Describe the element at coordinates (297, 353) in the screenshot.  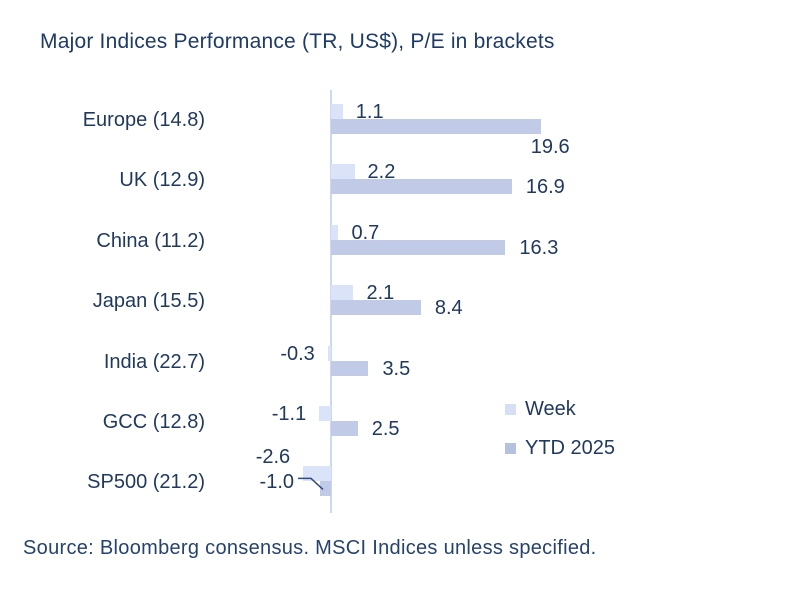
I see `week-value-label: -0.3` at that location.